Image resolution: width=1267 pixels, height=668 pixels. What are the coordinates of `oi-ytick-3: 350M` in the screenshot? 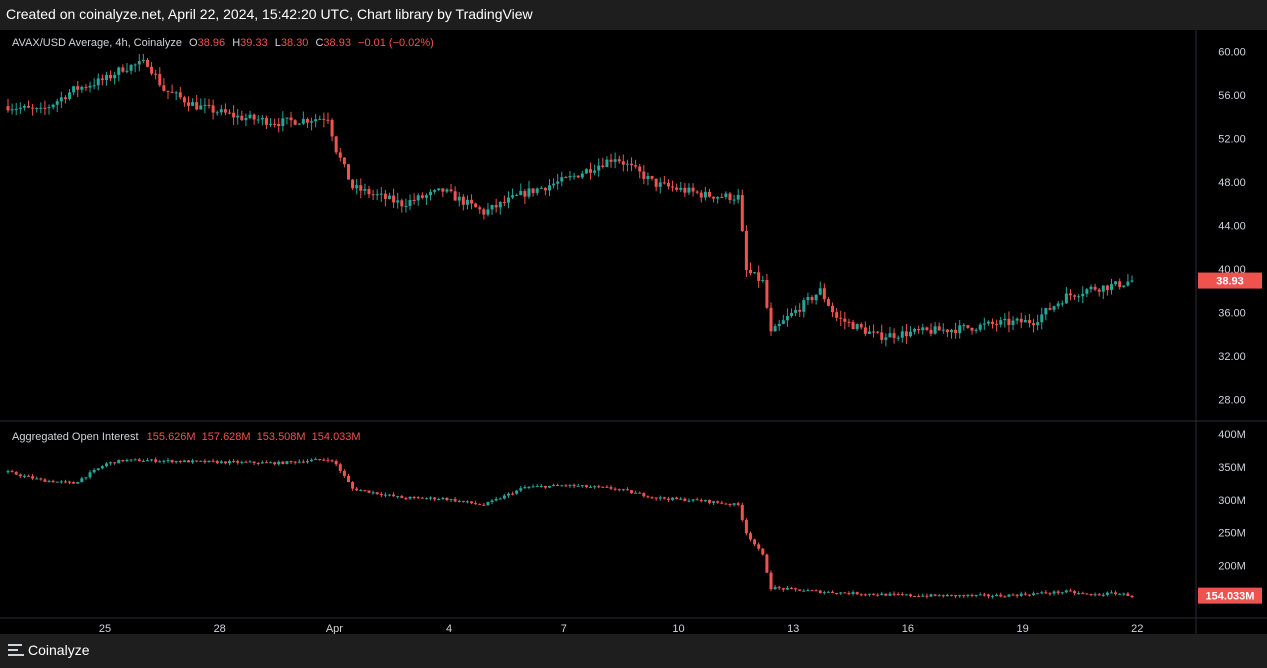 It's located at (1232, 468).